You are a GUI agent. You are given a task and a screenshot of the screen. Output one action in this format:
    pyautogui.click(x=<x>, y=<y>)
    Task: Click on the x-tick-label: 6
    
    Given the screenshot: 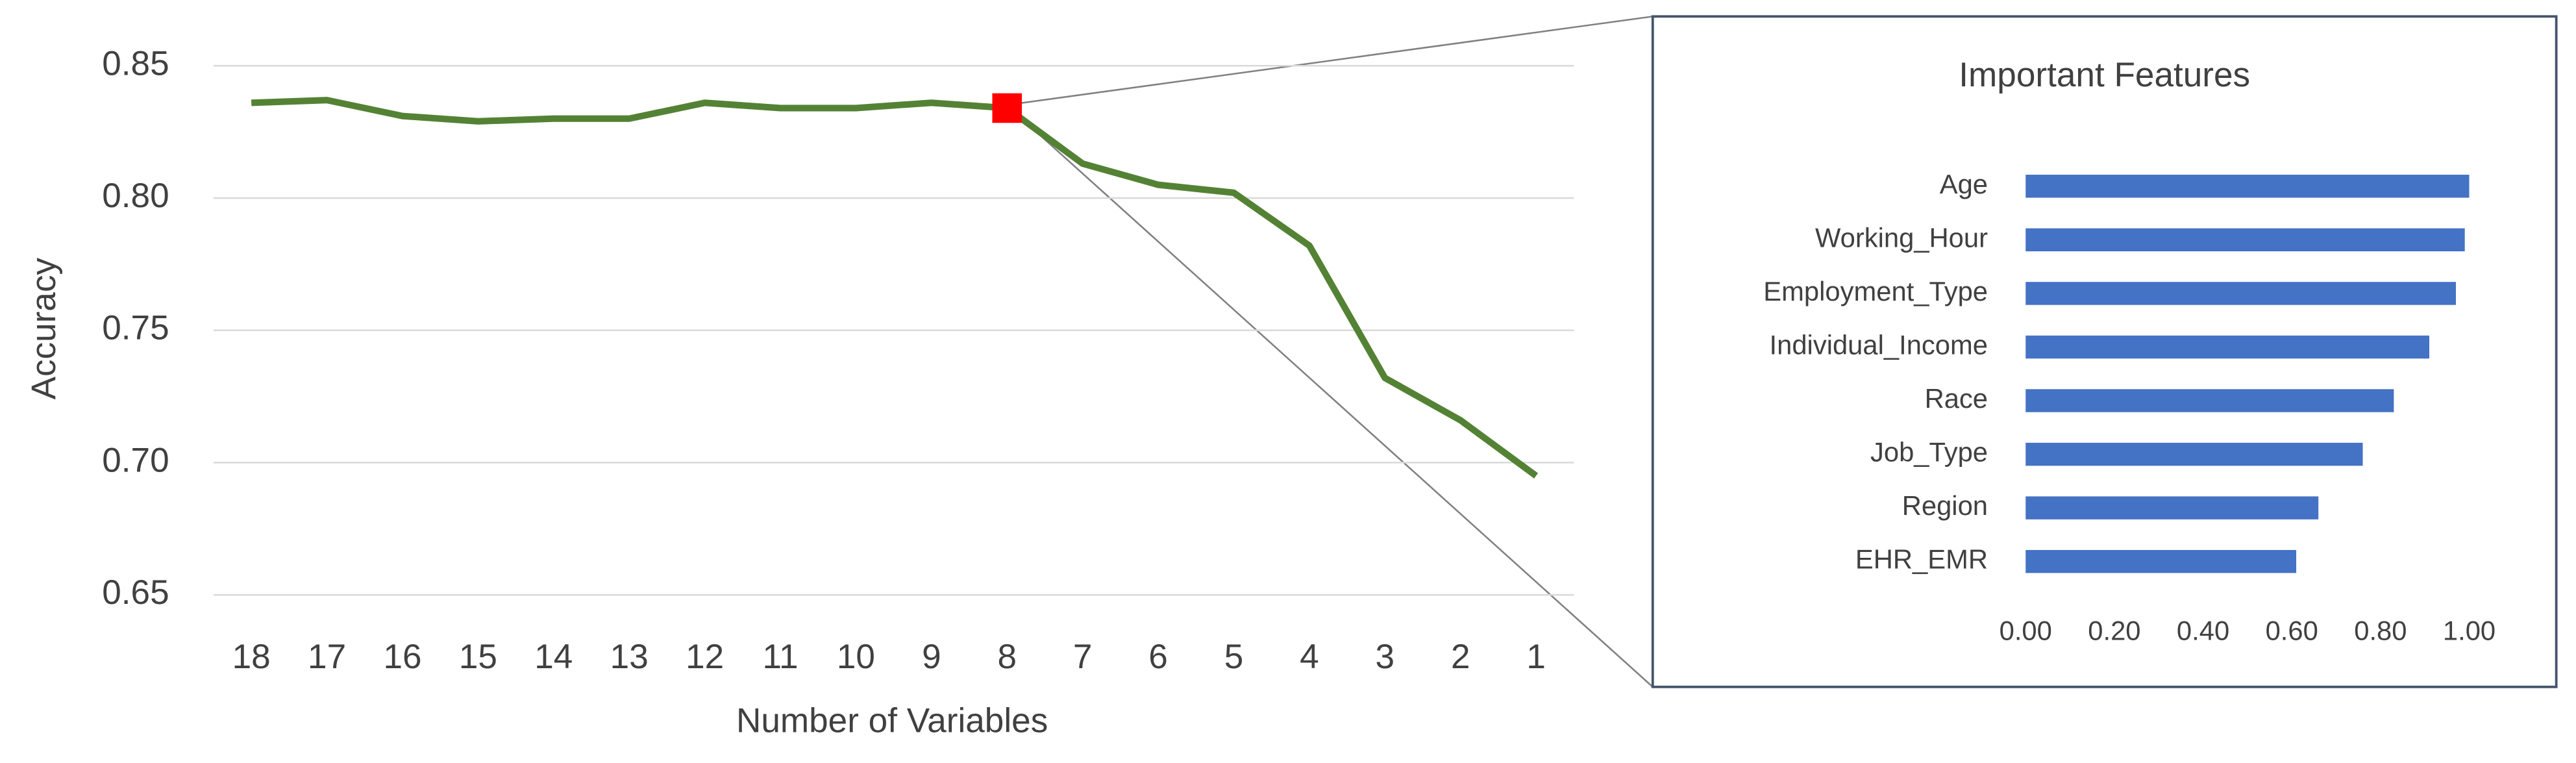 What is the action you would take?
    pyautogui.click(x=1158, y=657)
    